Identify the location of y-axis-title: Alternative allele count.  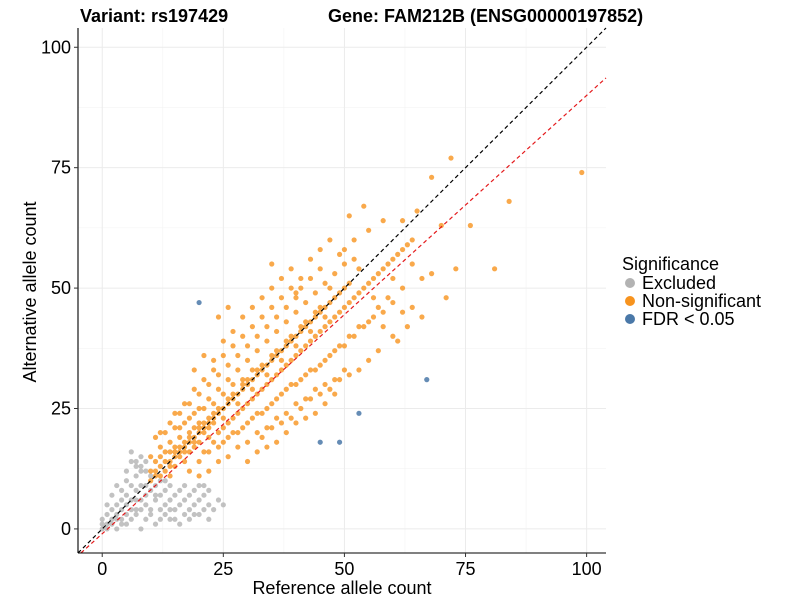
(30, 291).